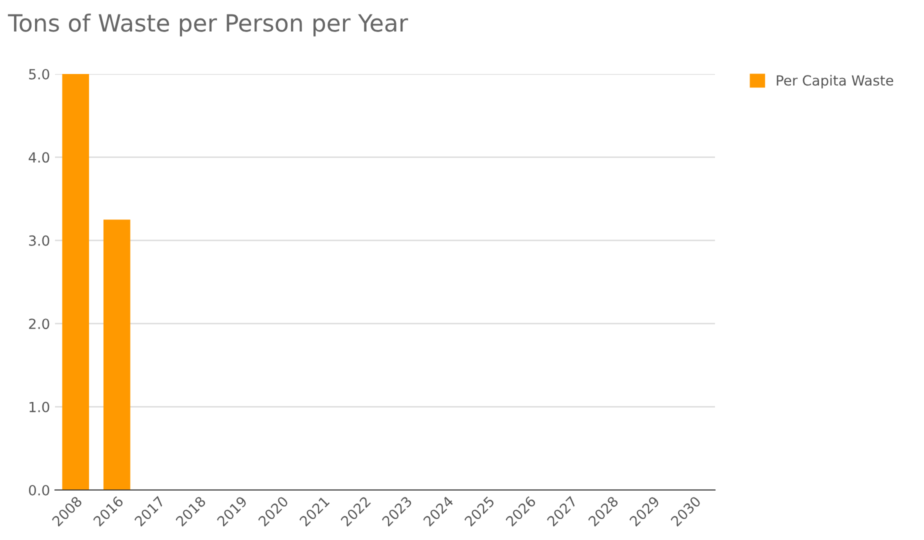  I want to click on y-tick-label: 0.0, so click(39, 490).